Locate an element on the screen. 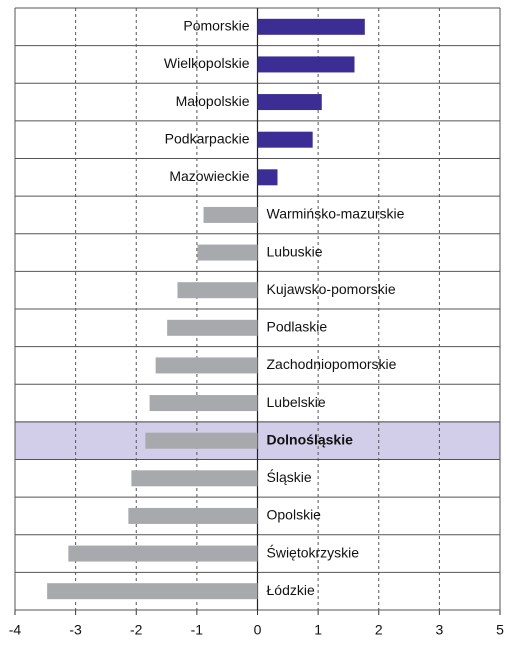  category-label: Lubelskie is located at coordinates (296, 402).